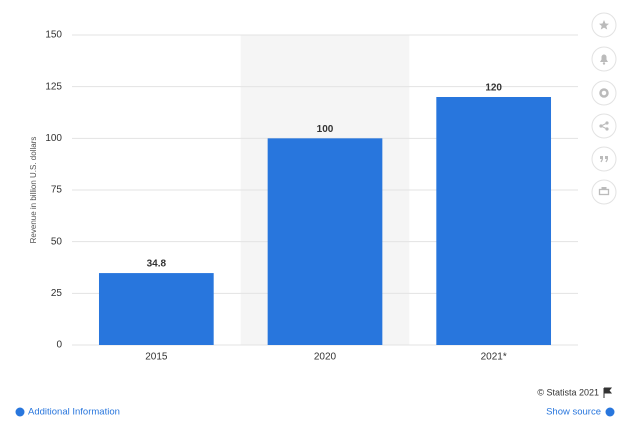 The width and height of the screenshot is (633, 440). I want to click on show-source-link: Show source, so click(573, 412).